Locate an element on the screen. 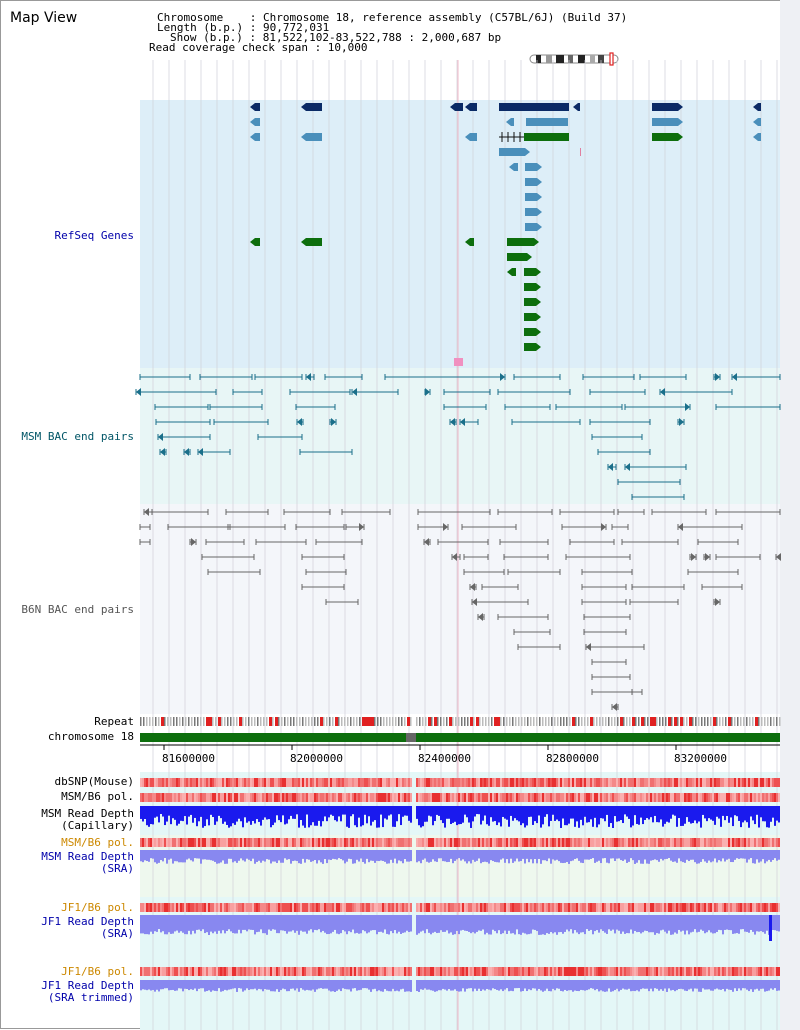 The width and height of the screenshot is (800, 1030). bac-end-arrow is located at coordinates (146, 512).